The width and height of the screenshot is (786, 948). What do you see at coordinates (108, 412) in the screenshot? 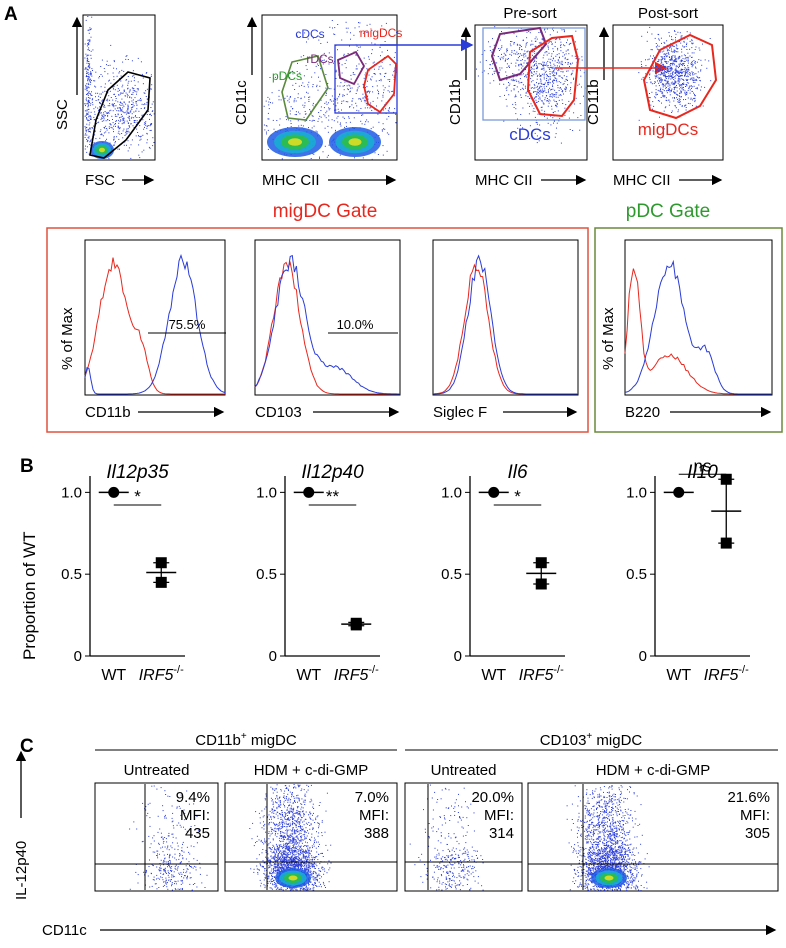
I see `x-label: CD11b` at bounding box center [108, 412].